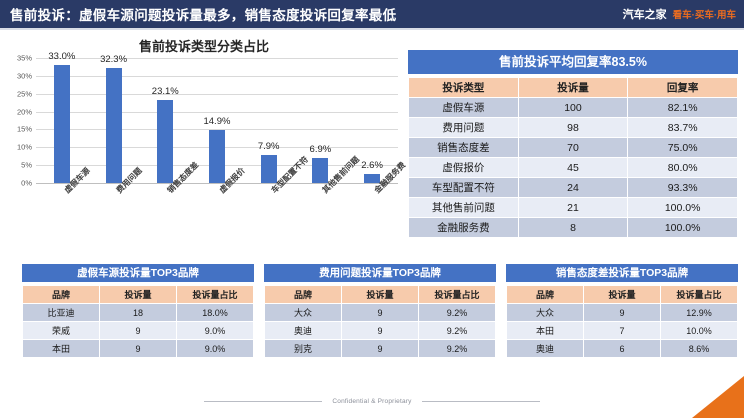 The height and width of the screenshot is (418, 744). Describe the element at coordinates (20, 121) in the screenshot. I see `chart-y-axis: 0% 5% 10% 15% 20% 25% 30% 35%` at that location.